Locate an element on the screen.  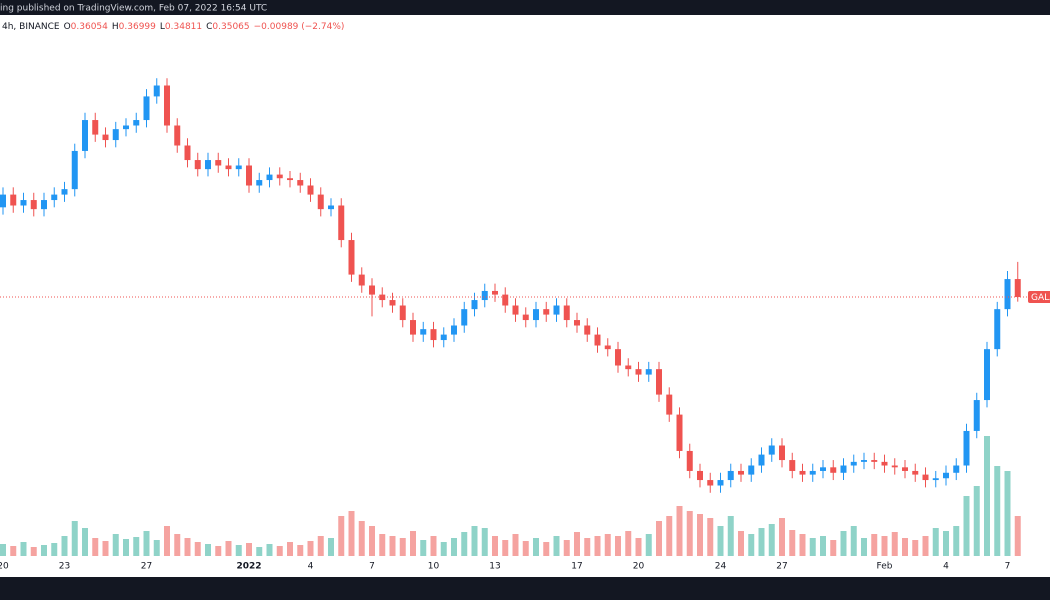
h-value: 0.36999 is located at coordinates (137, 27).